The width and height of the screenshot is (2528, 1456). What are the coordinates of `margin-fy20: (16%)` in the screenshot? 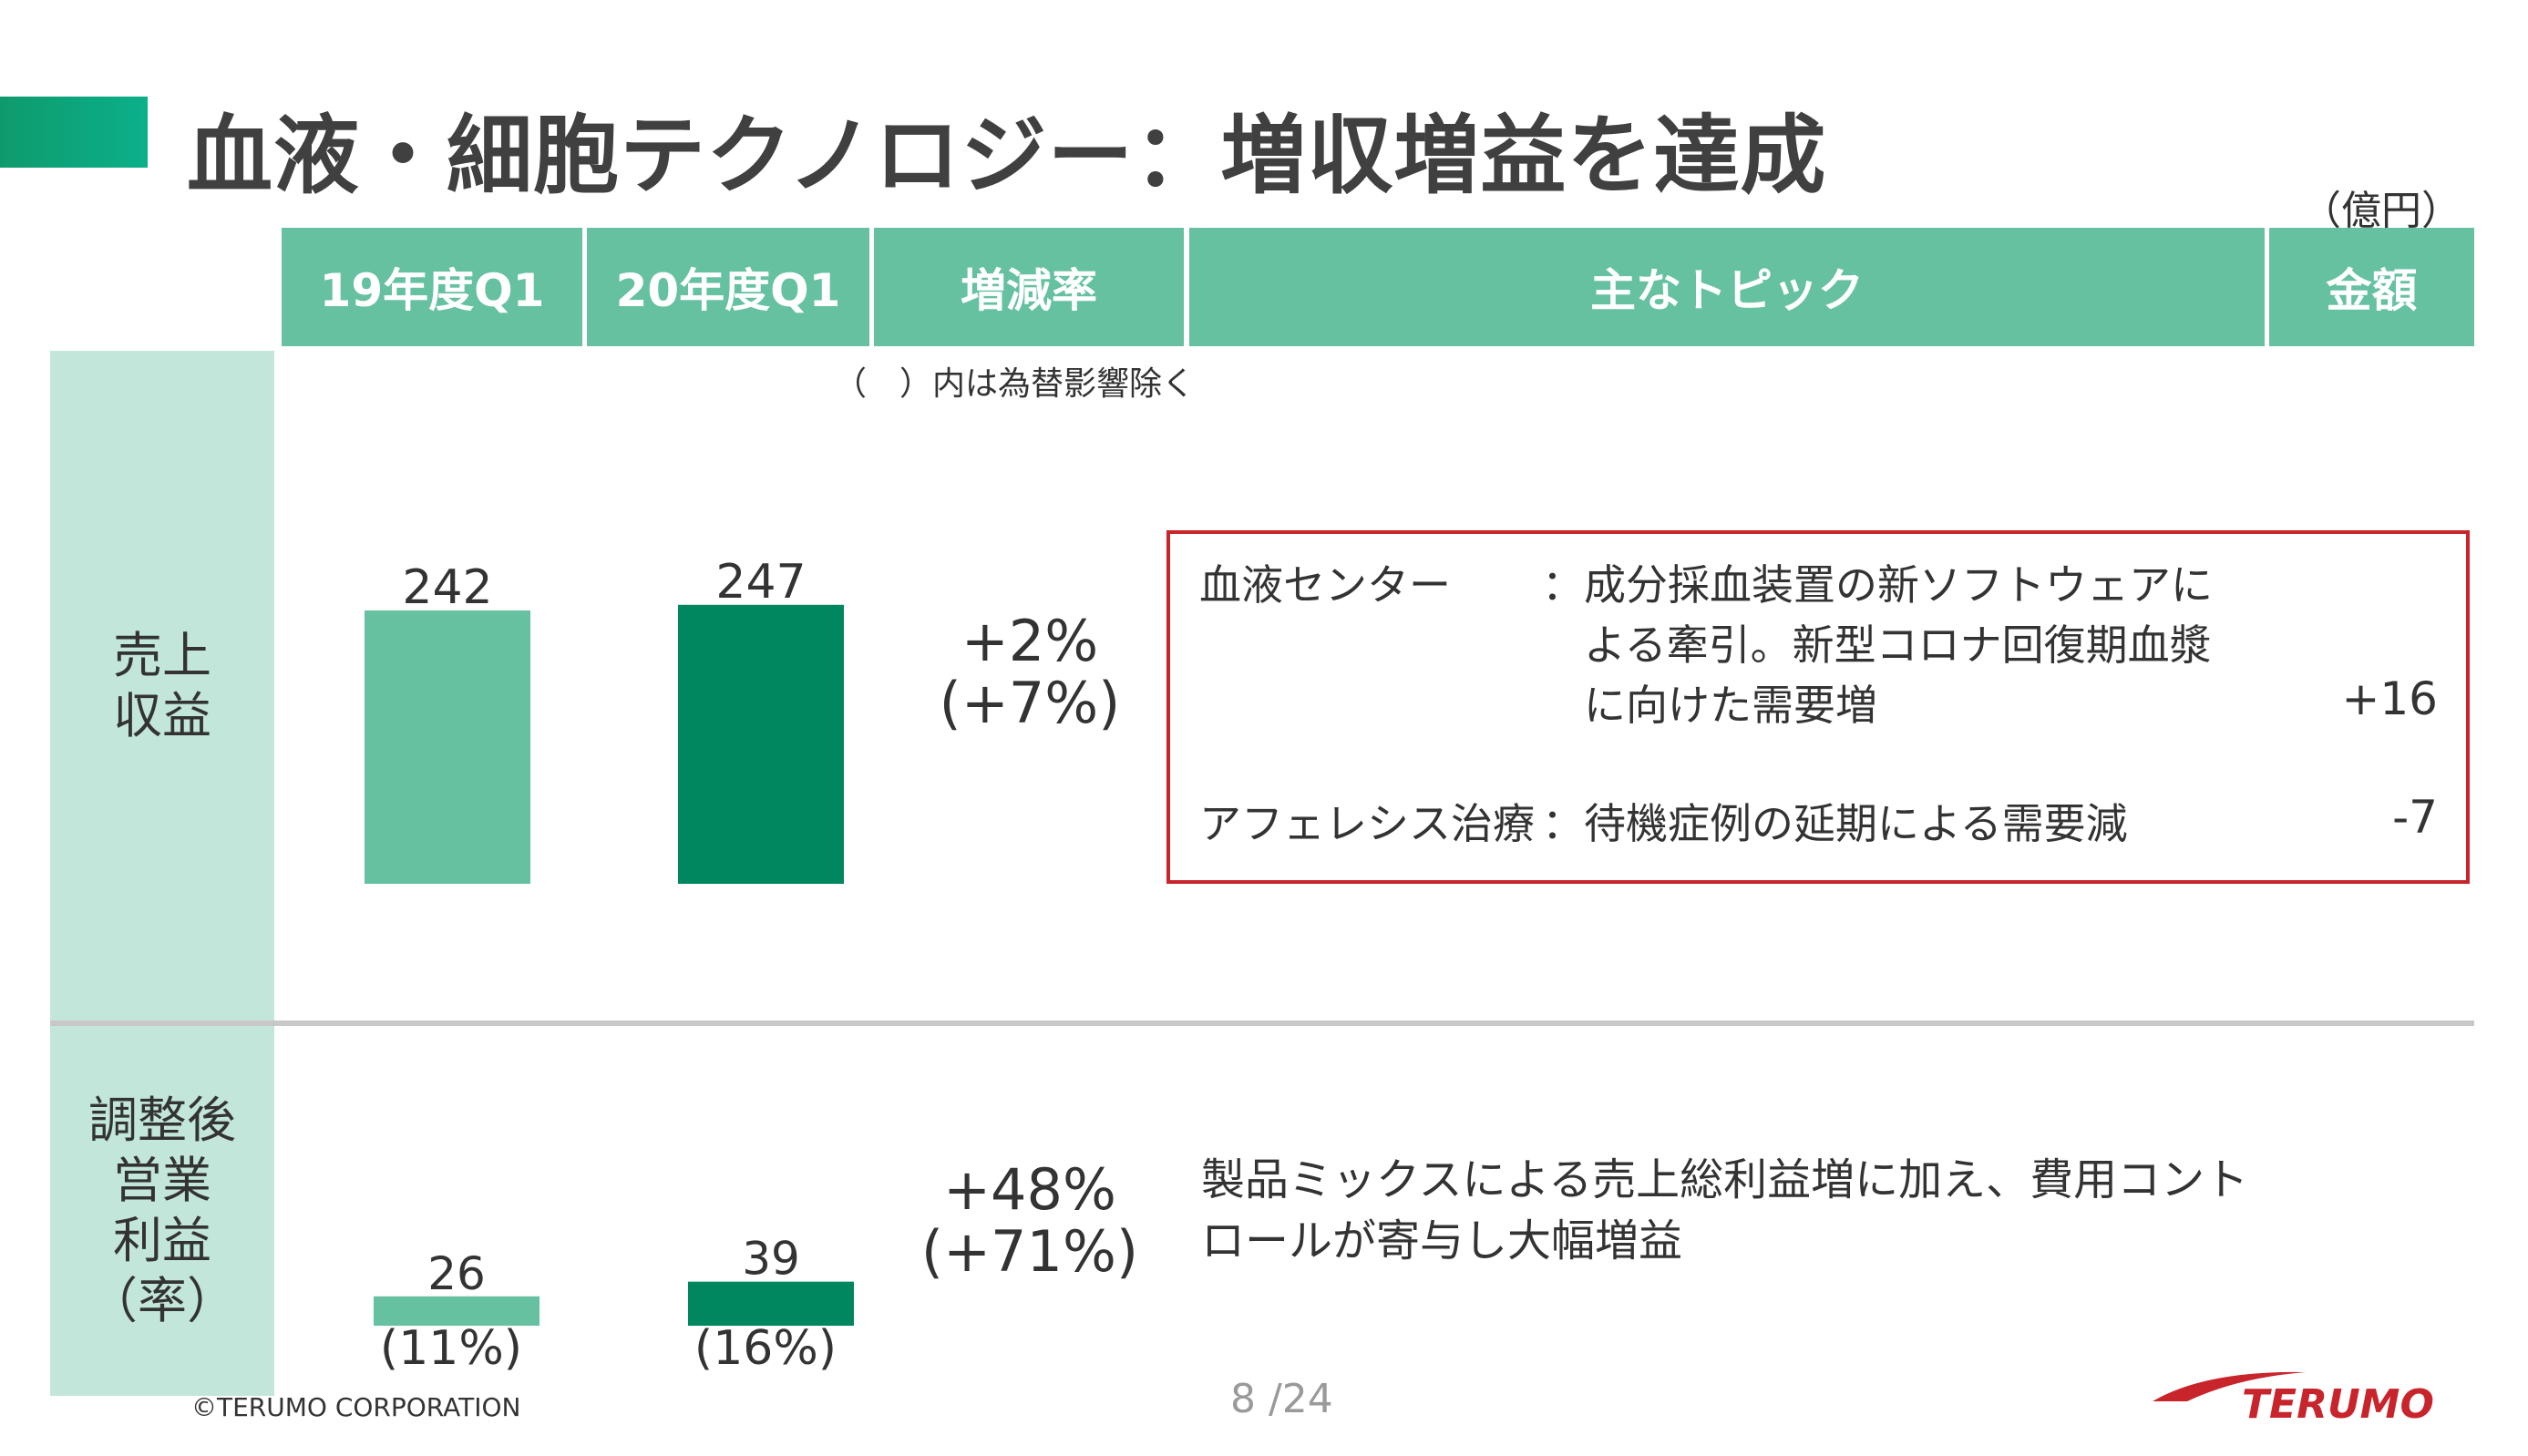 It's located at (766, 1349).